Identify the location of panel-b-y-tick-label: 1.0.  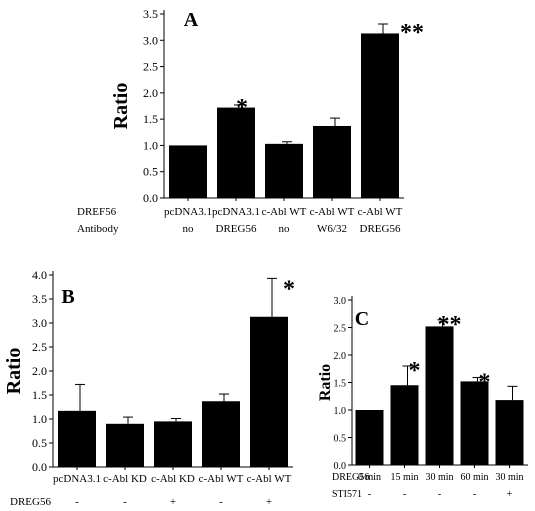
(39, 419).